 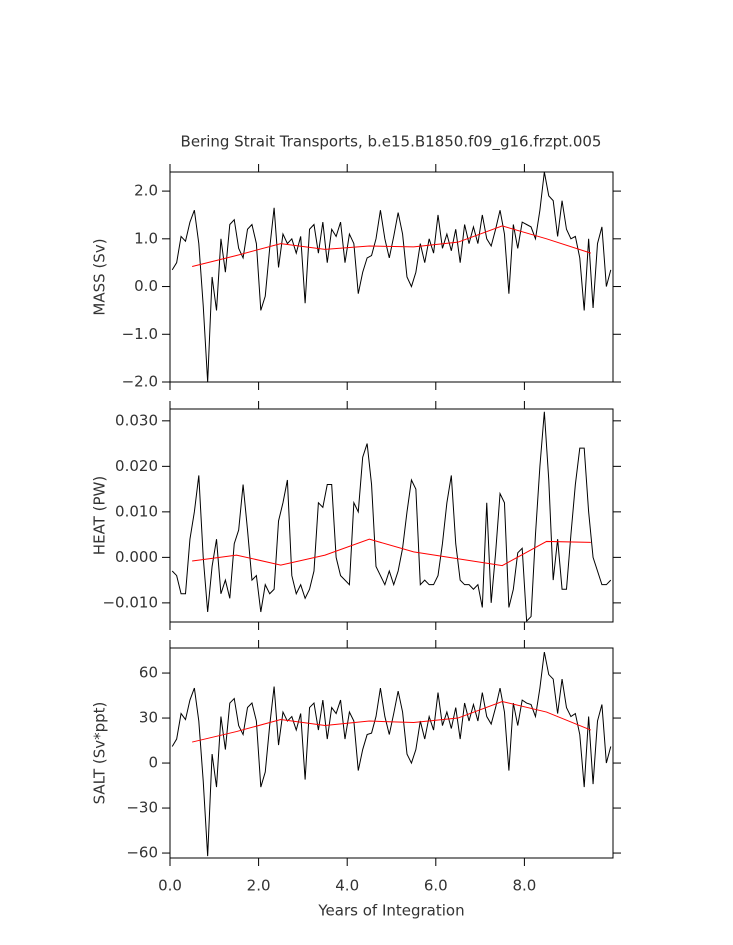 What do you see at coordinates (100, 515) in the screenshot?
I see `y-axis-label: HEAT (PW)` at bounding box center [100, 515].